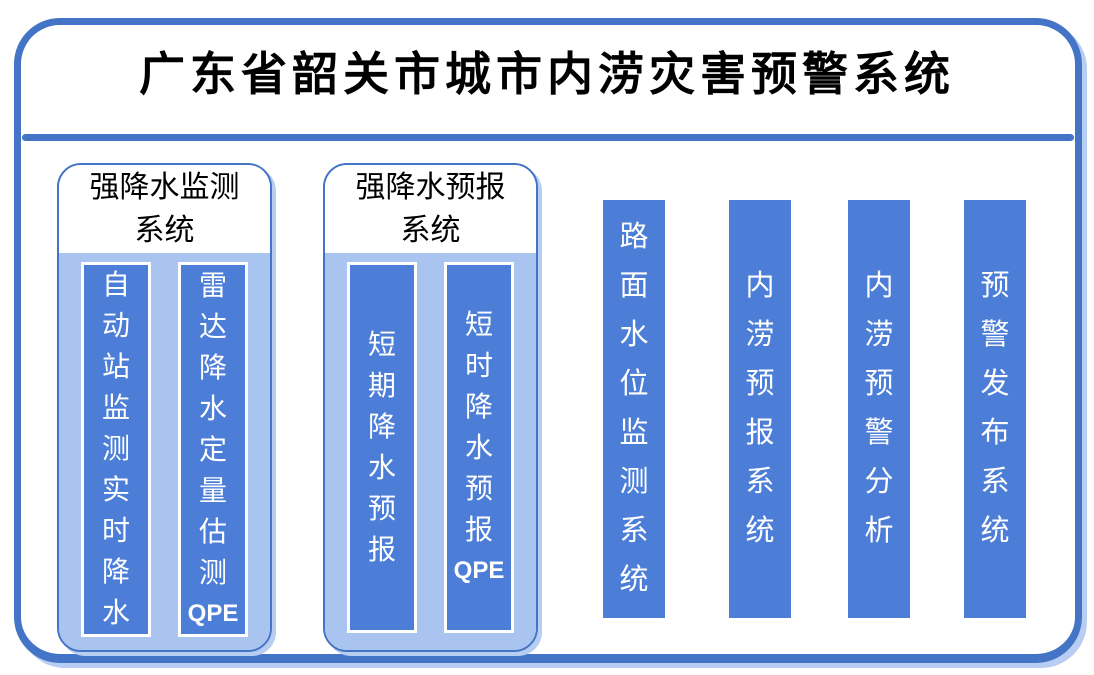  I want to click on bar-nowcast-rain-forecast-qpe-label: 短时降水预报 QPE, so click(479, 446).